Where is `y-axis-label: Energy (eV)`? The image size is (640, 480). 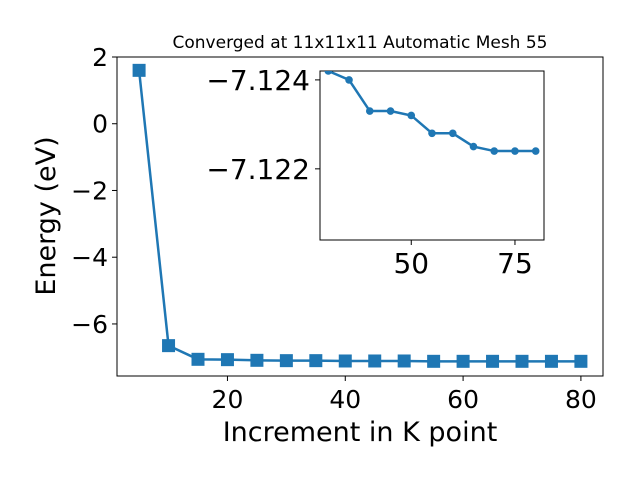
y-axis-label: Energy (eV) is located at coordinates (46, 215).